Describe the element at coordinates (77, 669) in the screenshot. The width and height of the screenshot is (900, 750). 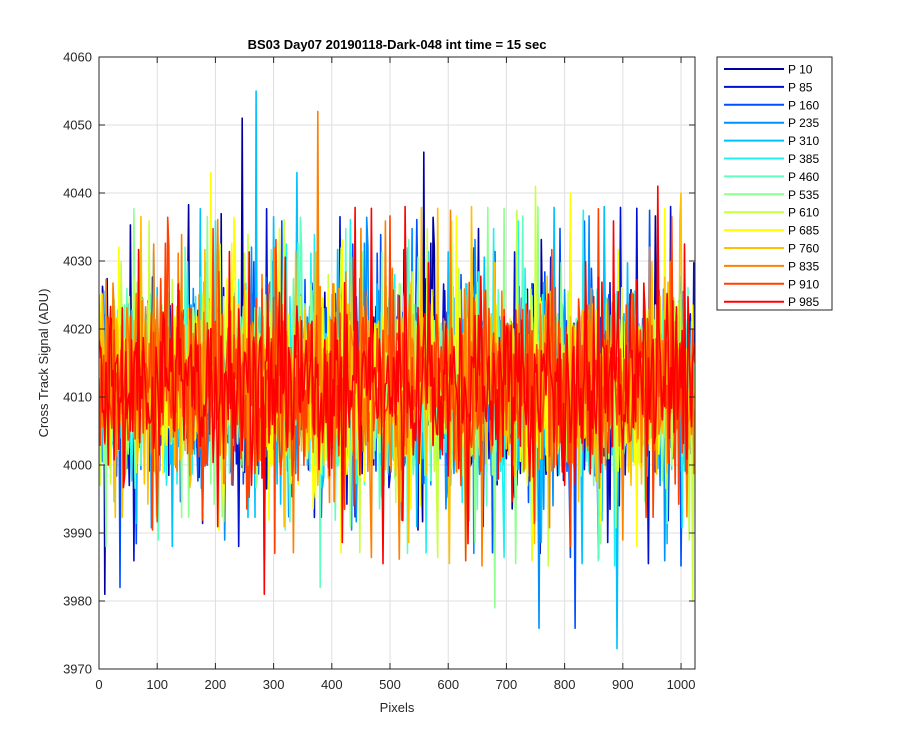
I see `y-tick-label: 3970` at that location.